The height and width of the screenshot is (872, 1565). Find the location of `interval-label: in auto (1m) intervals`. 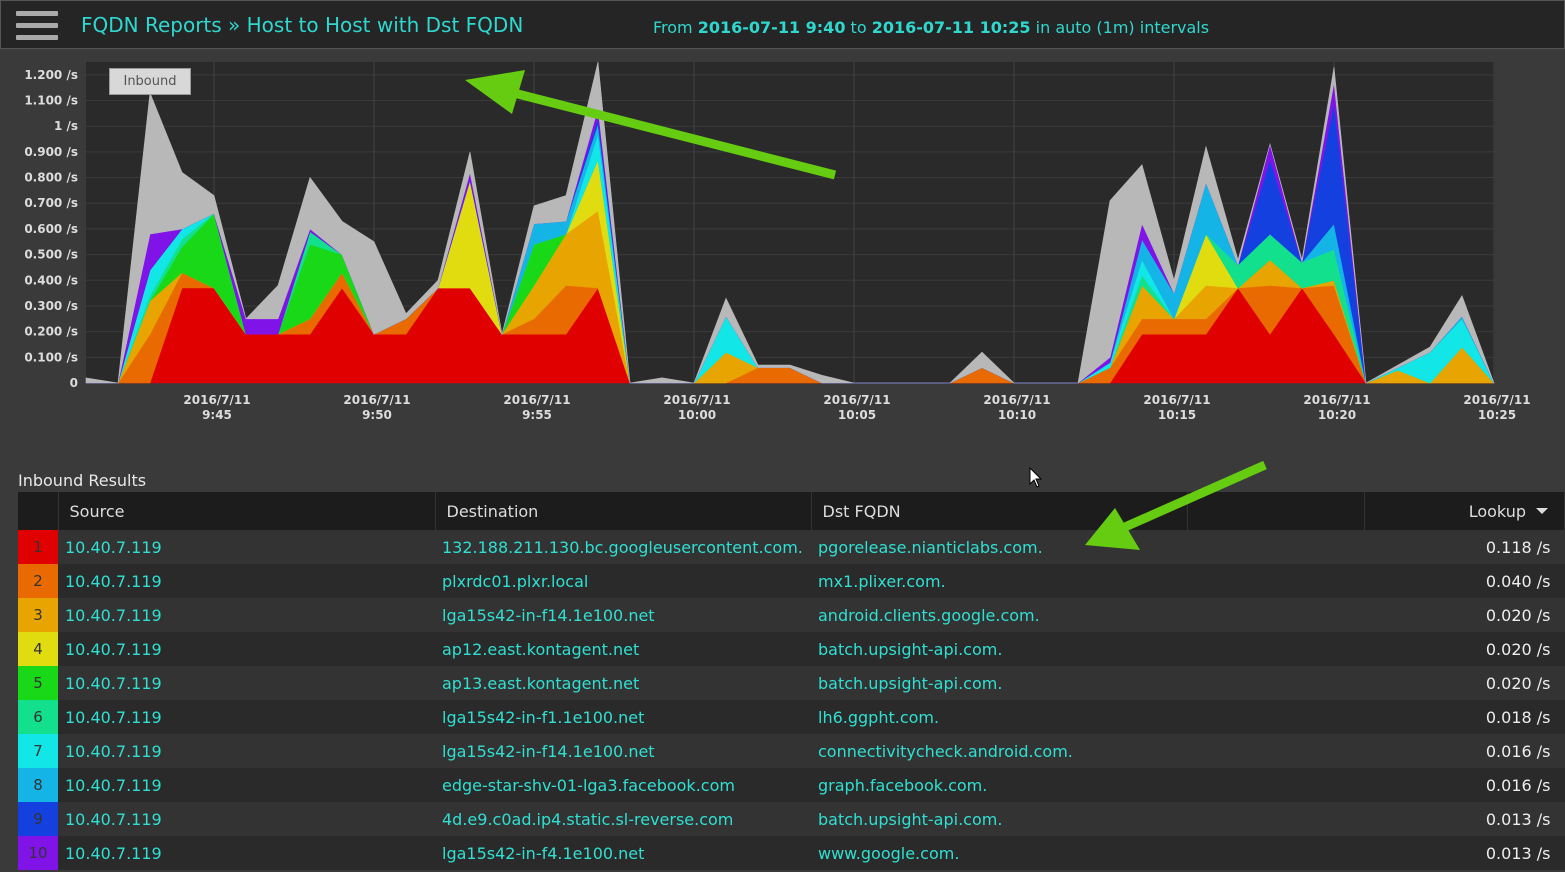

interval-label: in auto (1m) intervals is located at coordinates (1122, 27).